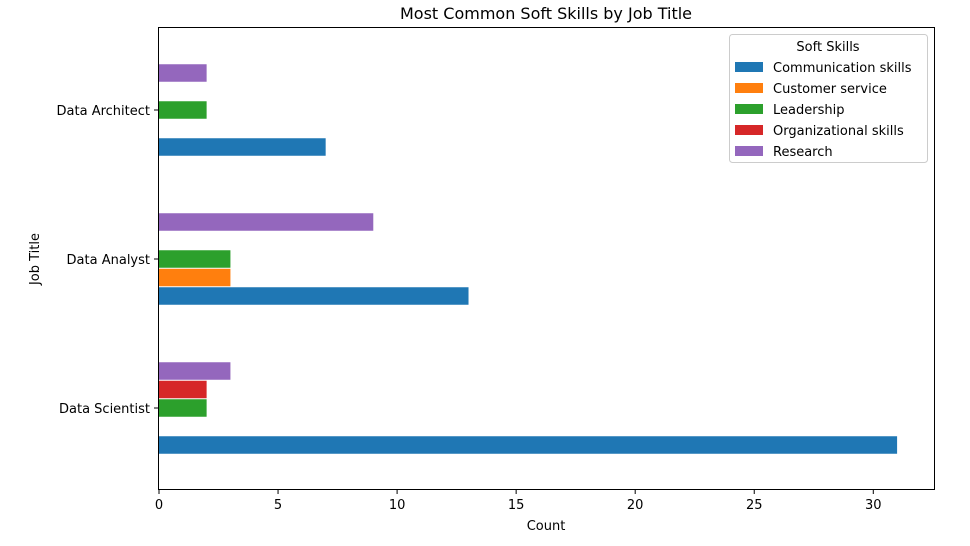 The image size is (970, 546). Describe the element at coordinates (183, 408) in the screenshot. I see `bar-data-scientist-leadership` at that location.